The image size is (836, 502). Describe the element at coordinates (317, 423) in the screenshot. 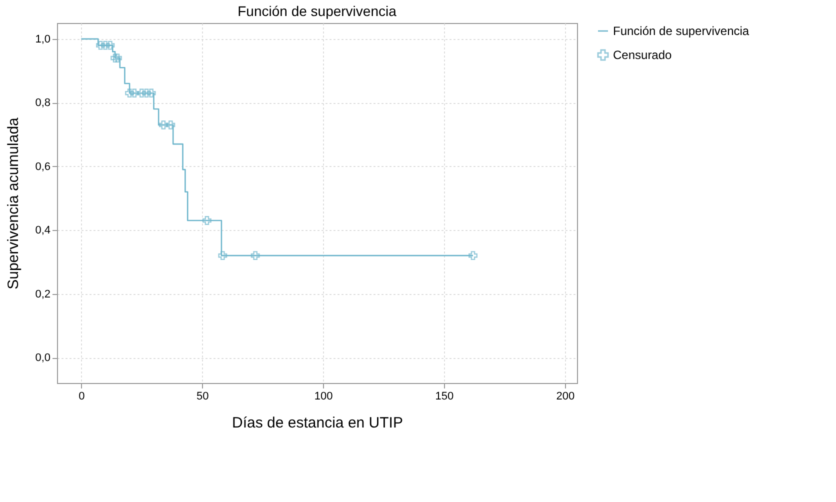

I see `x-axis-title: Días de estancia en UTIP` at that location.